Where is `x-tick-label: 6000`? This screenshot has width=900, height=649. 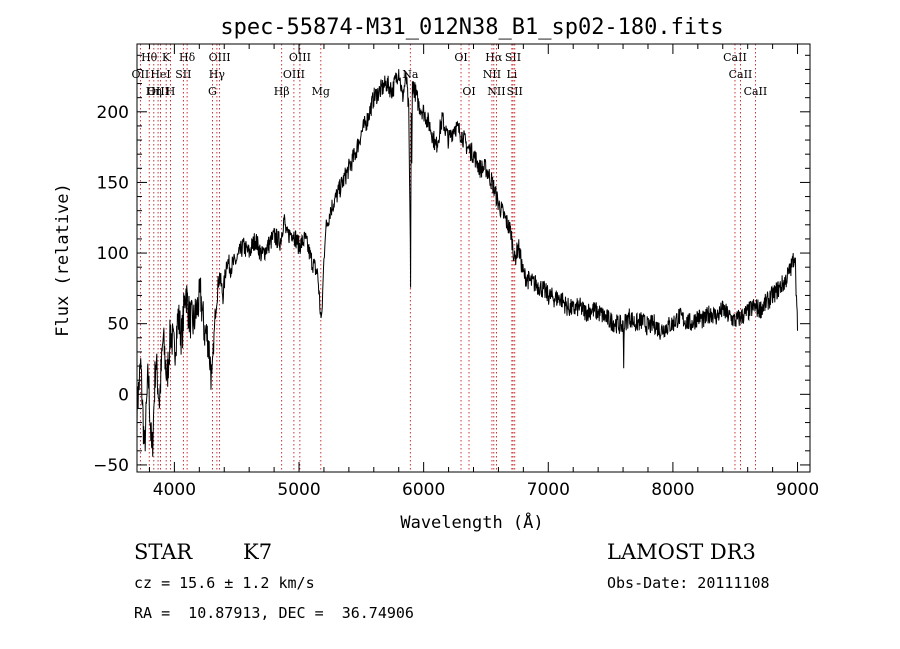
x-tick-label: 6000 is located at coordinates (423, 490).